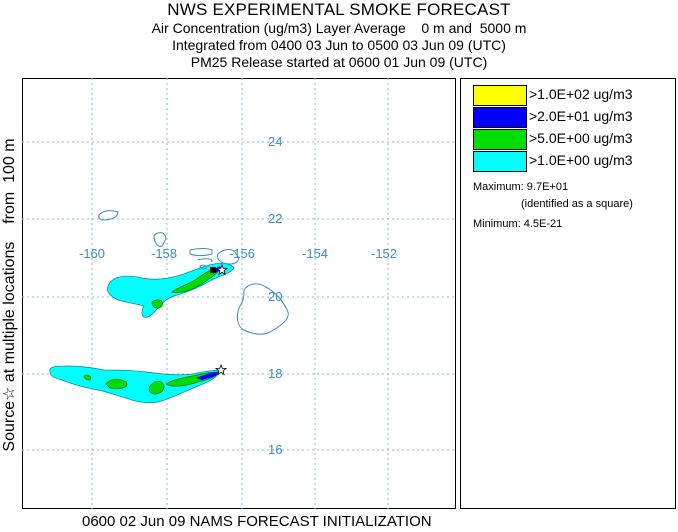 The height and width of the screenshot is (532, 678). Describe the element at coordinates (213, 270) in the screenshot. I see `maximum-square` at that location.